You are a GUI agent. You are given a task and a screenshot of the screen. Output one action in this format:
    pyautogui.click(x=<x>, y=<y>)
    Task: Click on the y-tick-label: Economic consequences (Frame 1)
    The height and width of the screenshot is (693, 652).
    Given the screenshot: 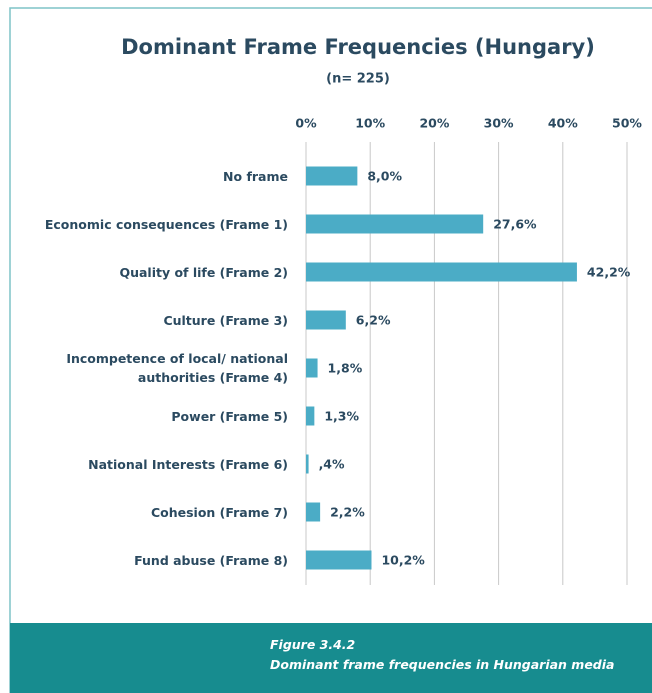 What is the action you would take?
    pyautogui.click(x=166, y=224)
    